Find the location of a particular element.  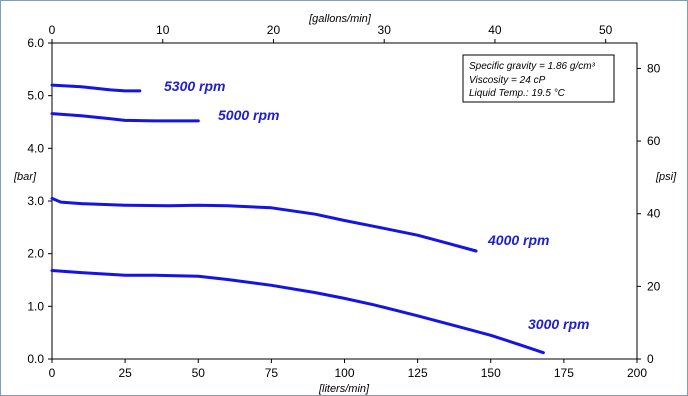

x-tick-label: 25 is located at coordinates (125, 373).